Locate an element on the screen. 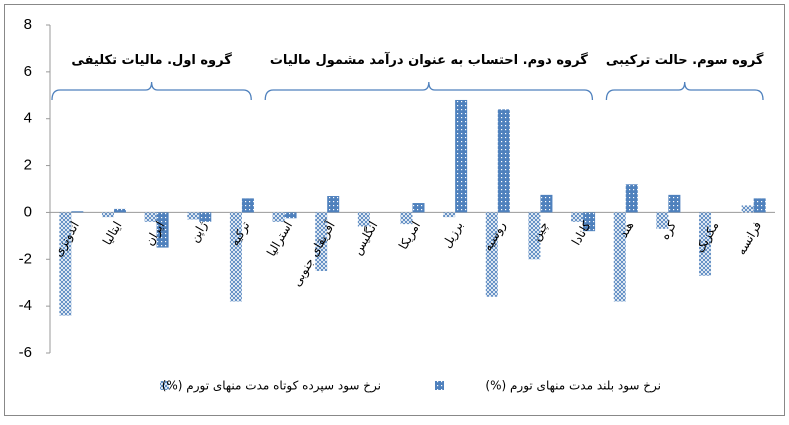  y-tick-label: -2 is located at coordinates (25, 258).